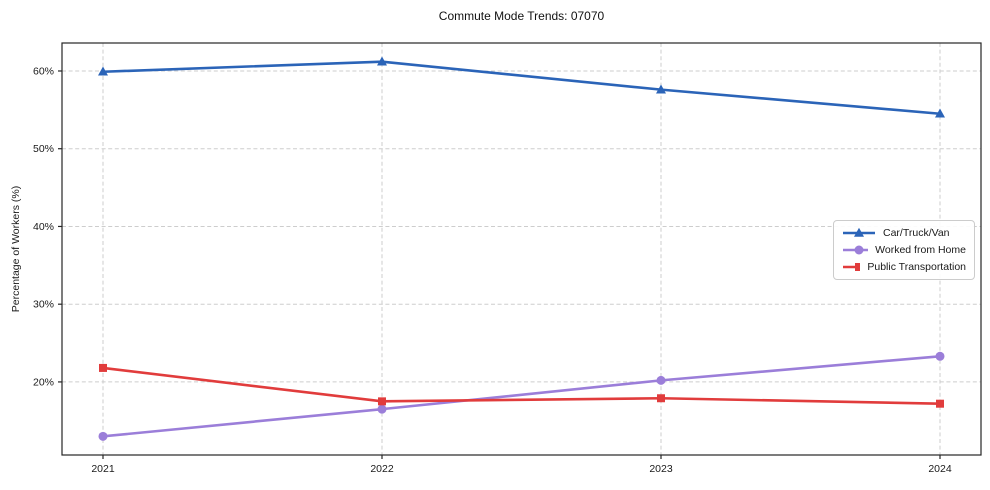 The image size is (990, 490). I want to click on legend-item: Worked from Home, so click(904, 250).